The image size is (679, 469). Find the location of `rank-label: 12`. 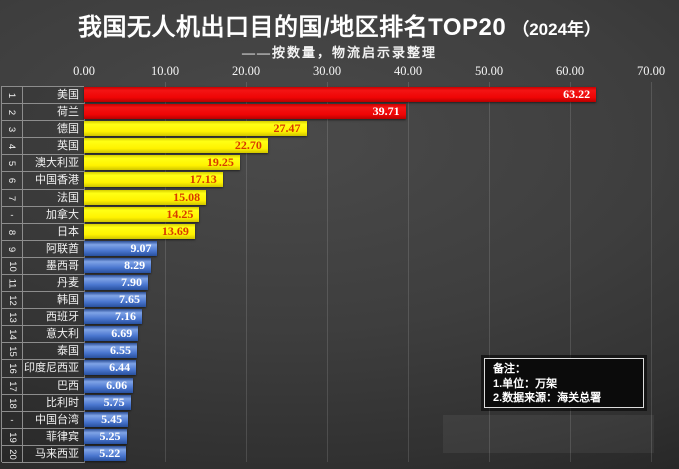

rank-label: 12 is located at coordinates (12, 300).